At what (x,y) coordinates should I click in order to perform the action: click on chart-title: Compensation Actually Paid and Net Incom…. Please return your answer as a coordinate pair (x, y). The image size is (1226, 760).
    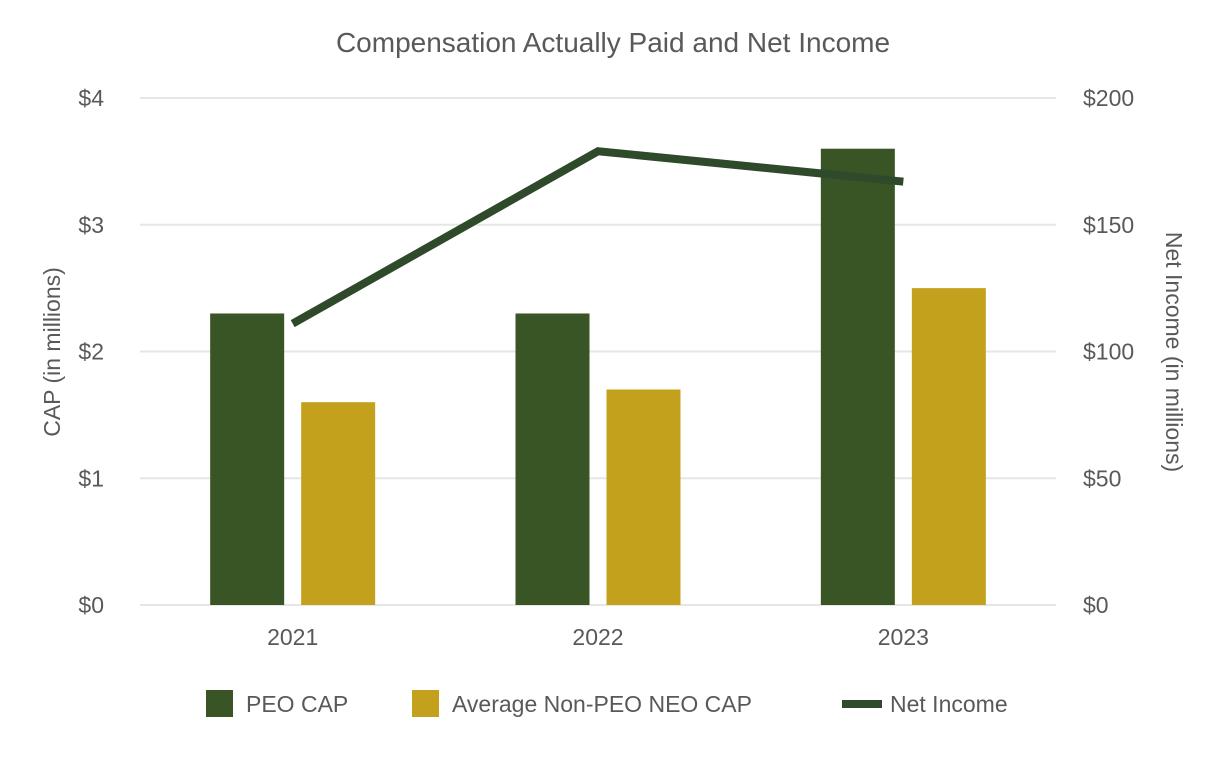
    Looking at the image, I should click on (613, 42).